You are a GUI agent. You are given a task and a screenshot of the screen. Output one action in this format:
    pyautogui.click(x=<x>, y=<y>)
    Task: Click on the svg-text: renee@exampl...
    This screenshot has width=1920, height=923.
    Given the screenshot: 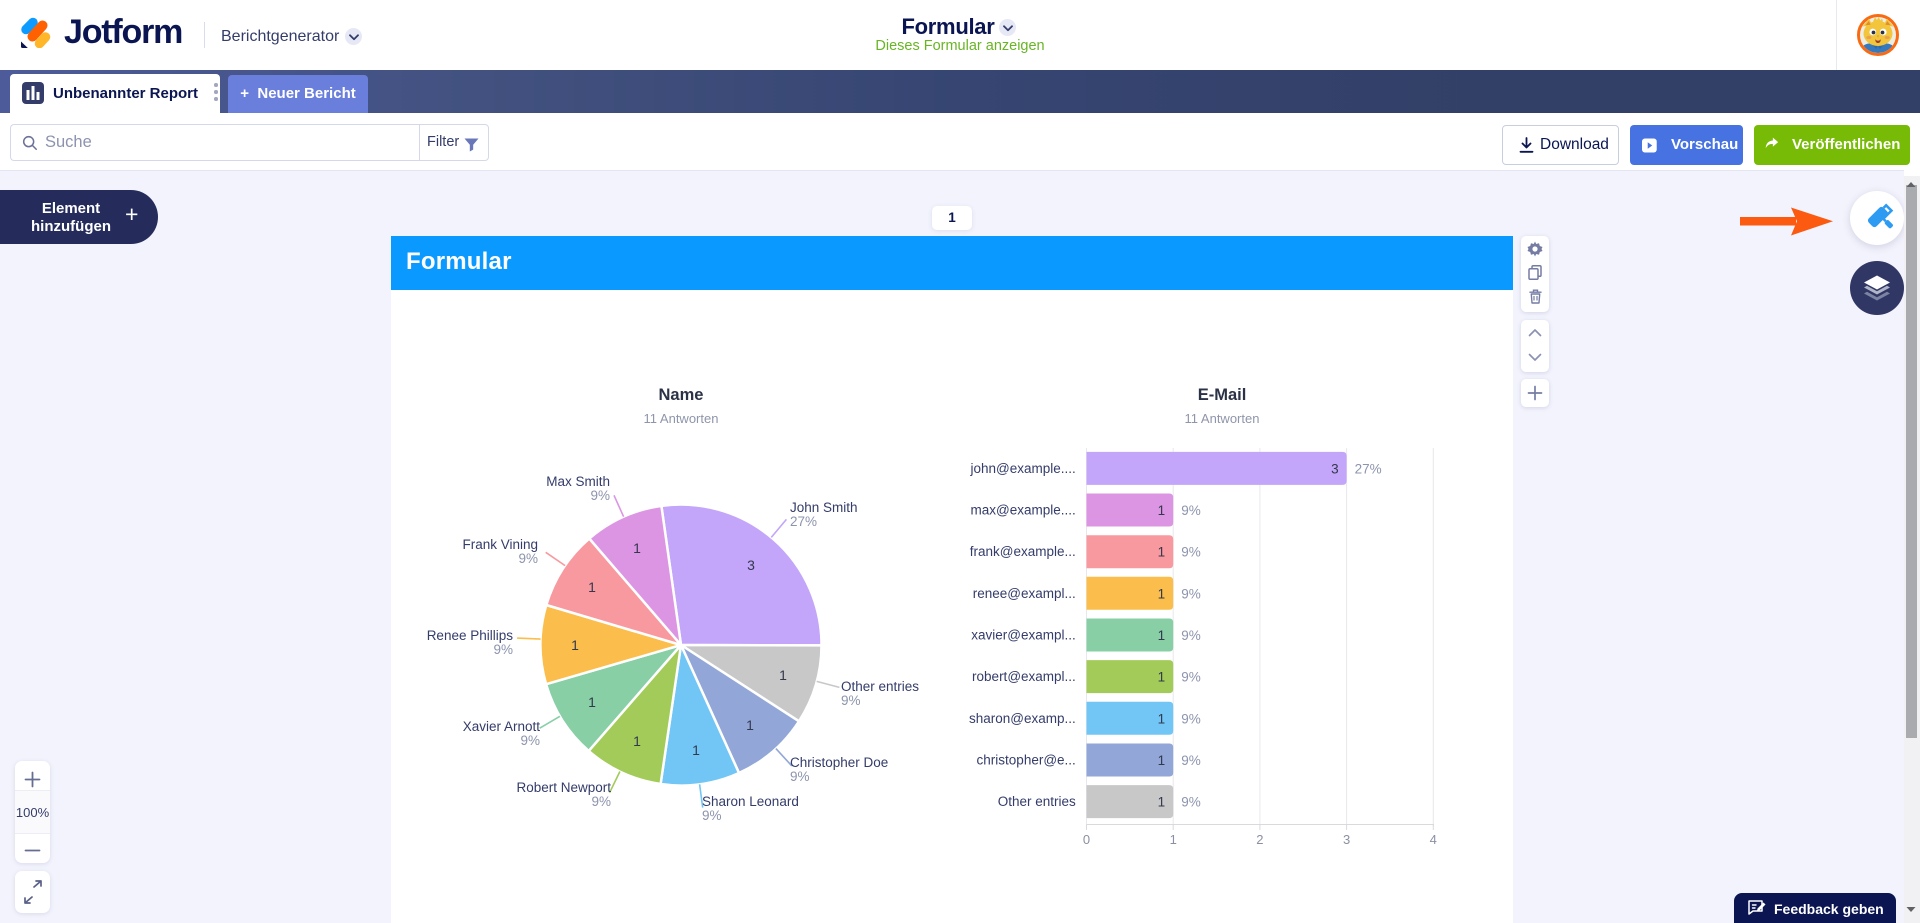 What is the action you would take?
    pyautogui.click(x=1024, y=593)
    